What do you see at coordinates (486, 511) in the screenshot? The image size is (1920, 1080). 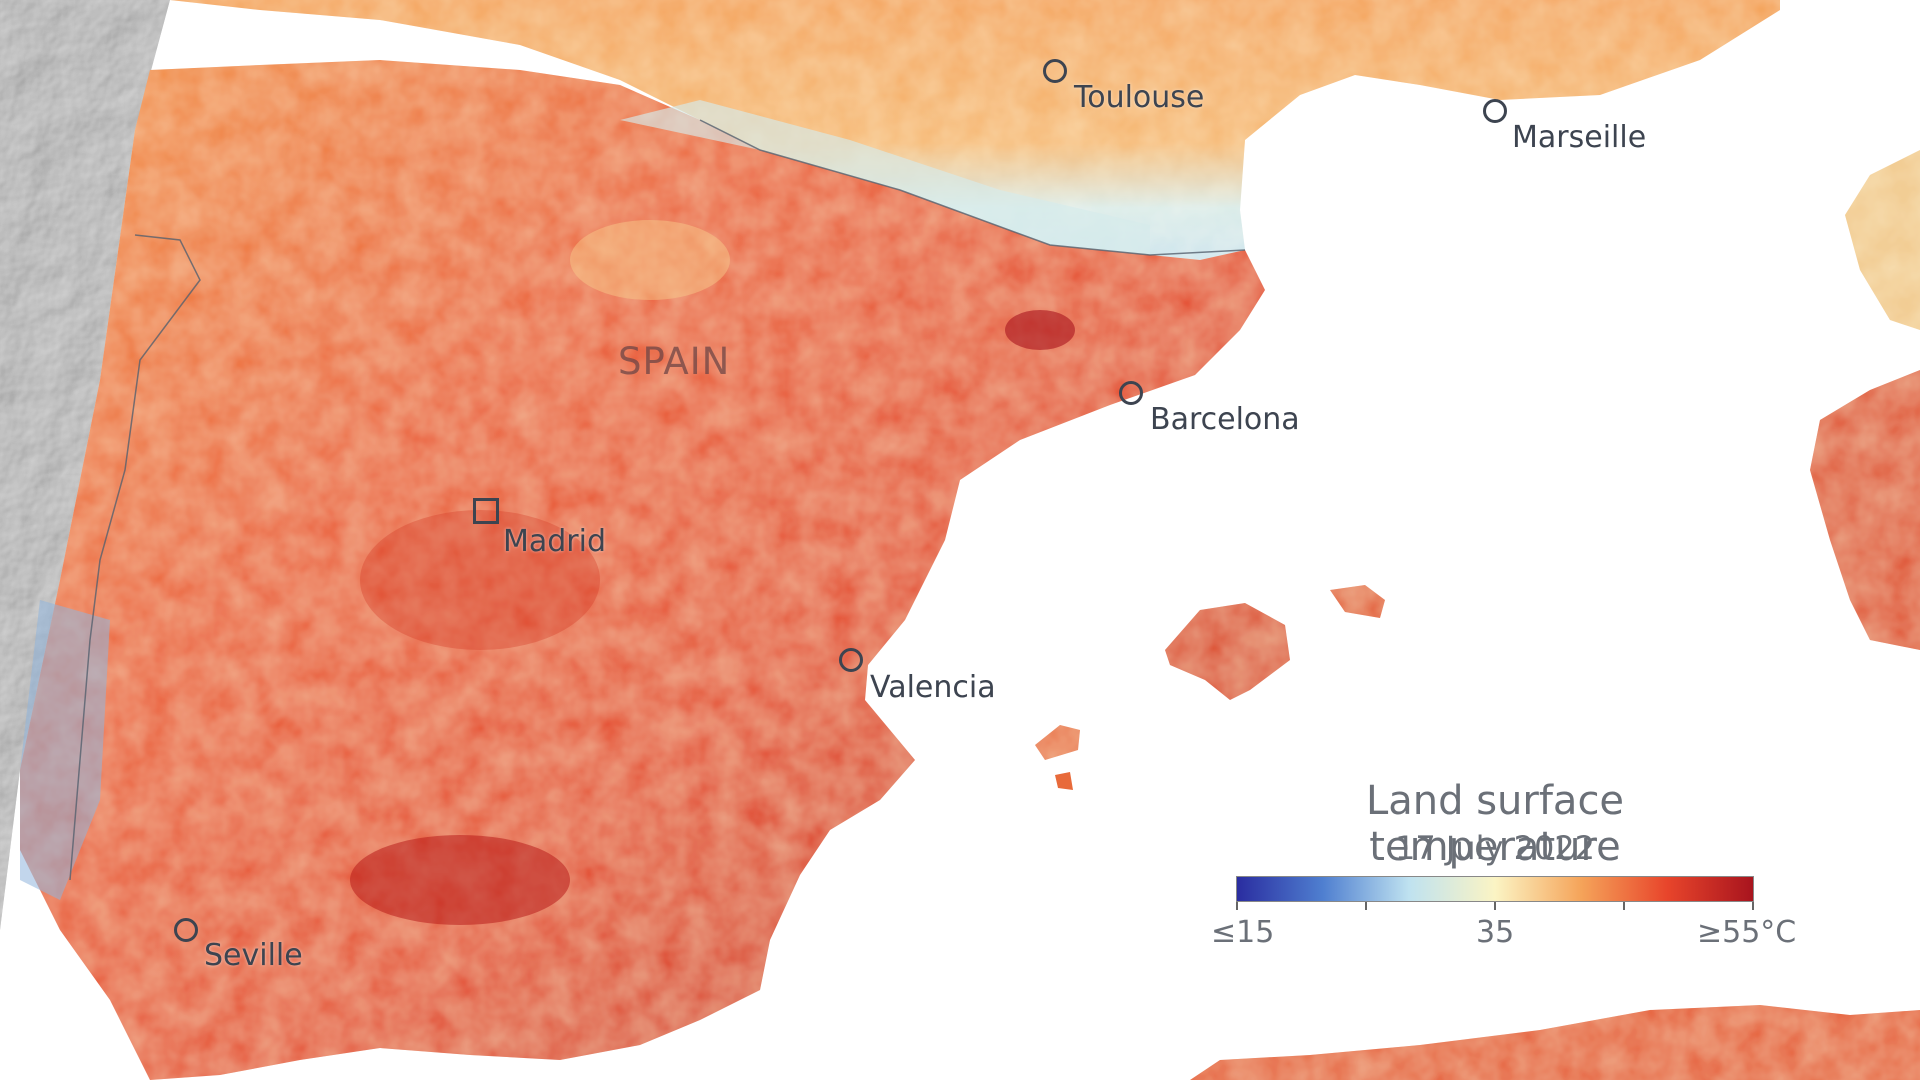 I see `madrid-marker` at bounding box center [486, 511].